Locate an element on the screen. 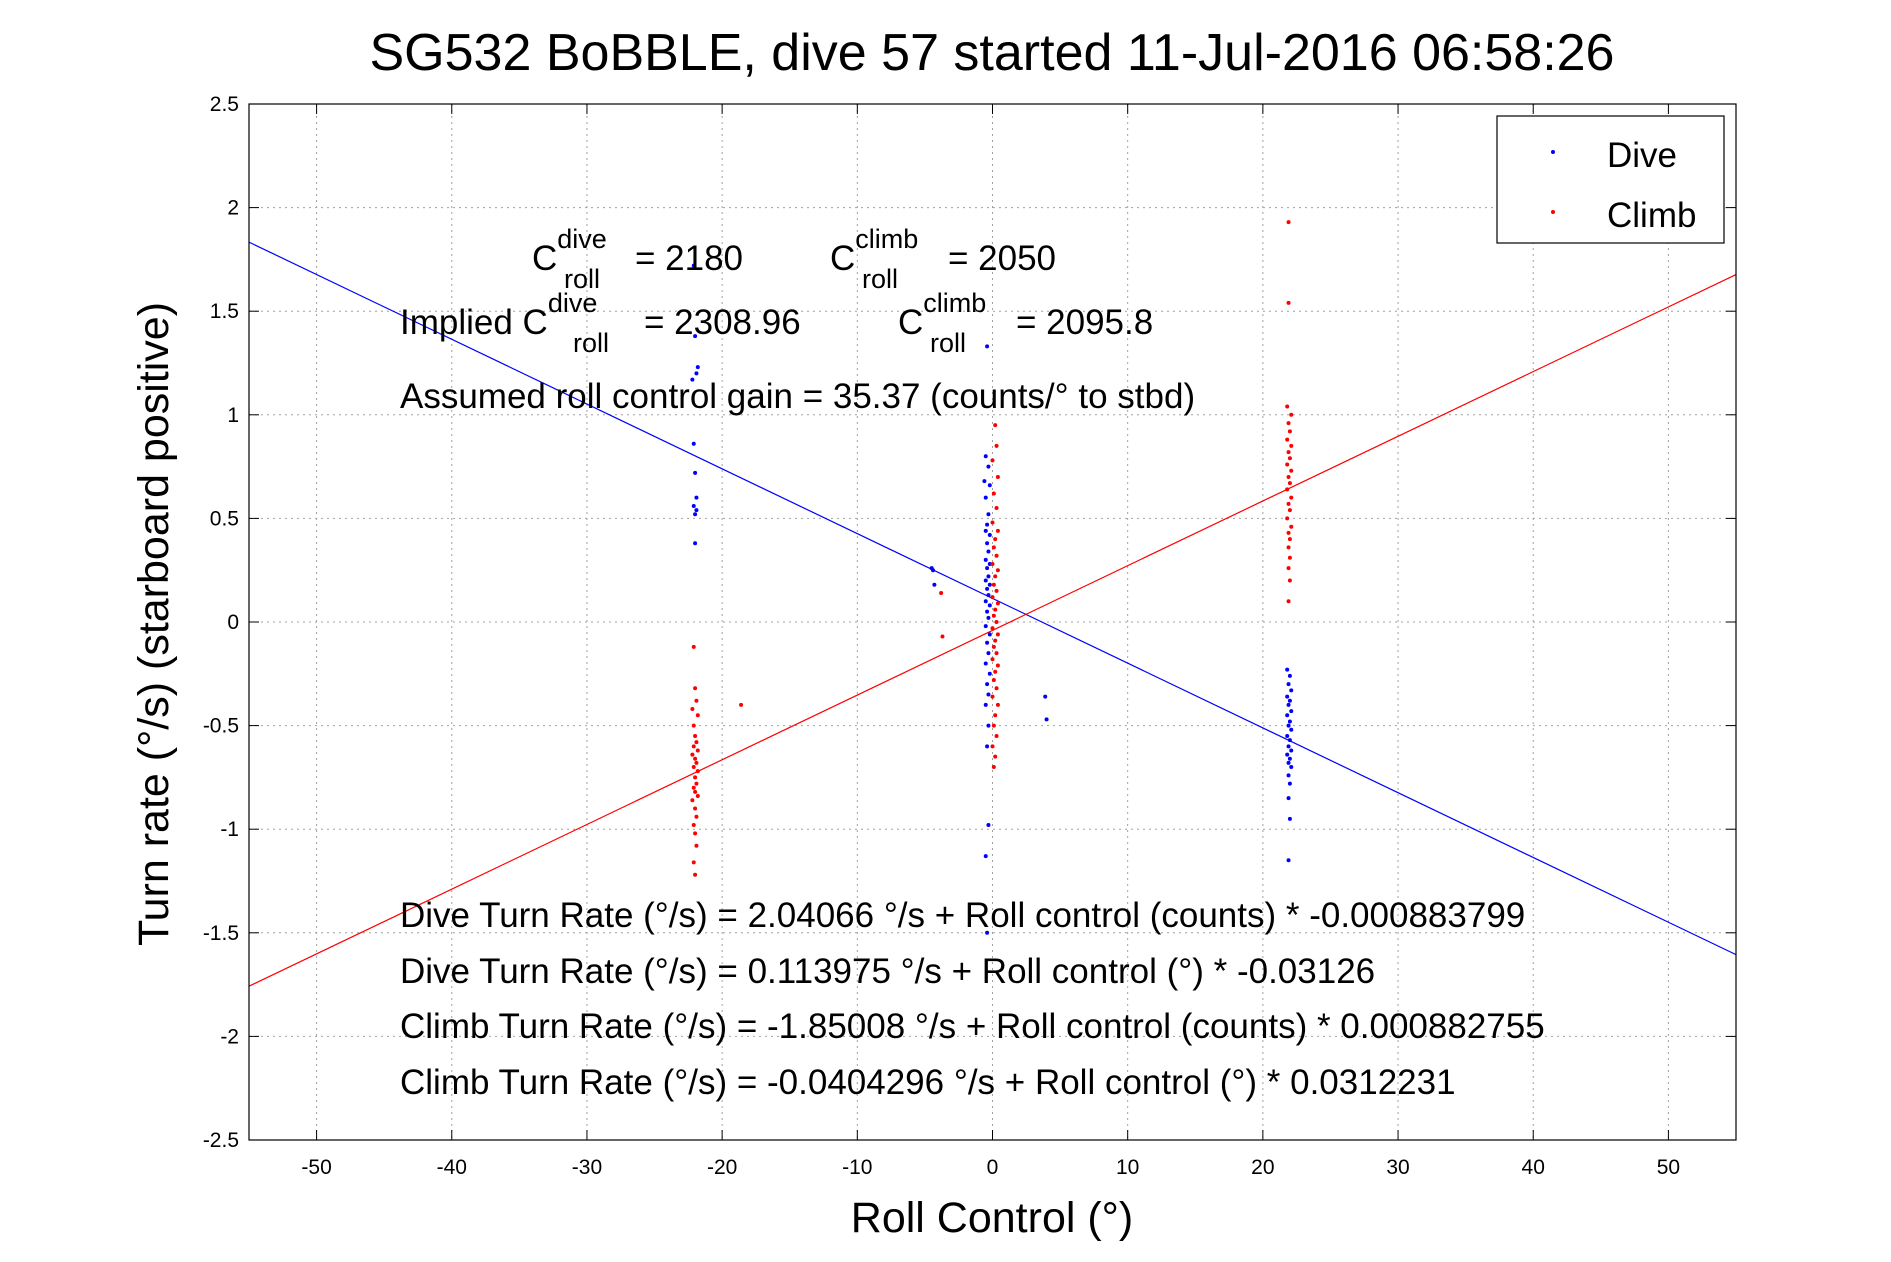 Image resolution: width=1891 pixels, height=1262 pixels. legend: Dive Climb is located at coordinates (1610, 179).